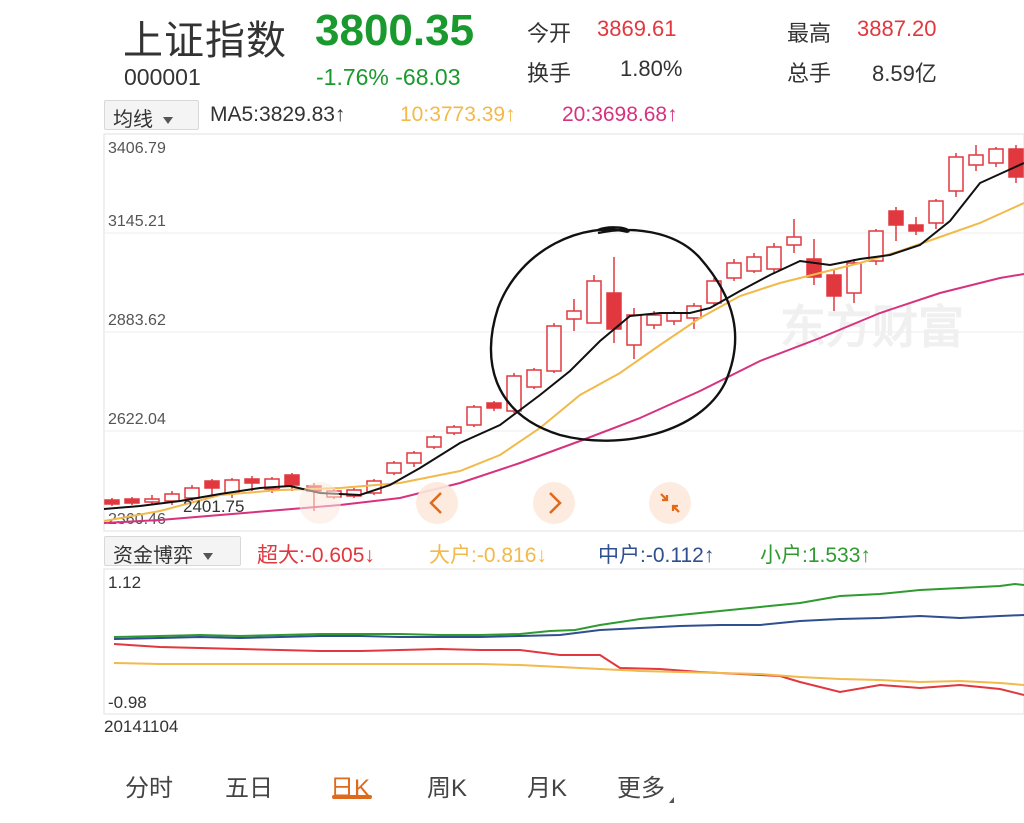 This screenshot has width=1024, height=823. Describe the element at coordinates (512, 786) in the screenshot. I see `period-tab-bar: 分时 五日 日K 周K 月K 更多` at that location.